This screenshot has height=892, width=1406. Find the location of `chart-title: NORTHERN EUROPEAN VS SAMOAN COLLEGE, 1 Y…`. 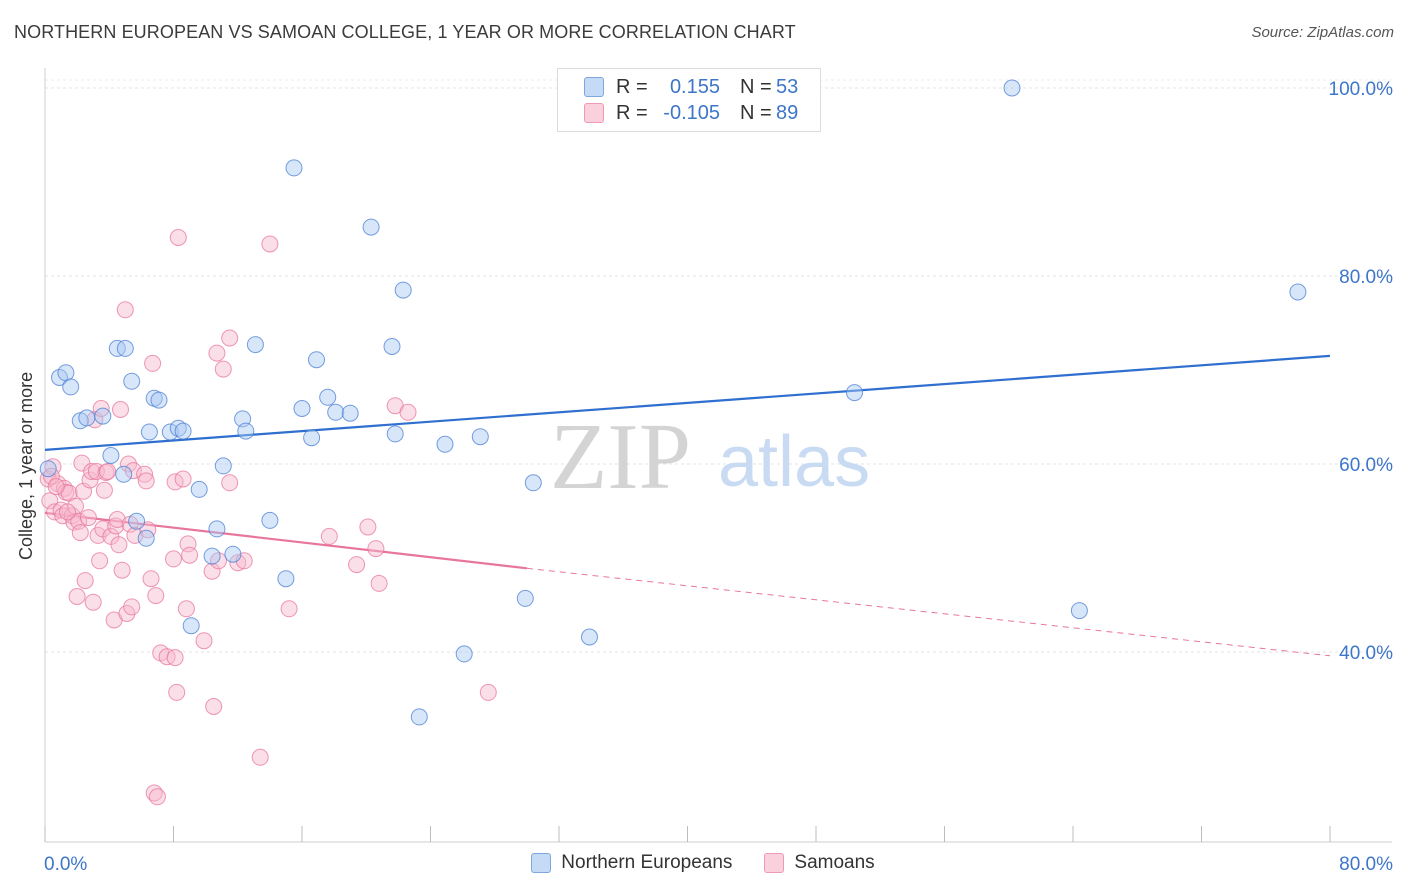

chart-title: NORTHERN EUROPEAN VS SAMOAN COLLEGE, 1 Y… is located at coordinates (405, 32).